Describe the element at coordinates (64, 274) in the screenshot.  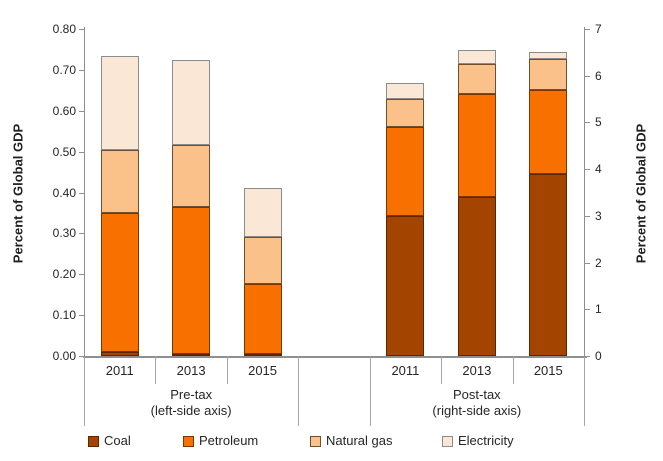
I see `left-axis-tick-label: 0.20` at that location.